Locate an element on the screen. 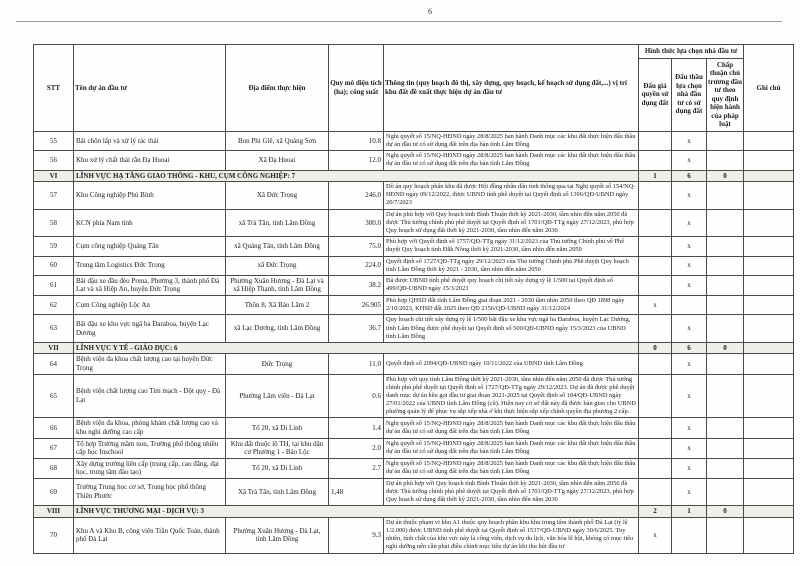  cell-stt: 59 is located at coordinates (53, 246).